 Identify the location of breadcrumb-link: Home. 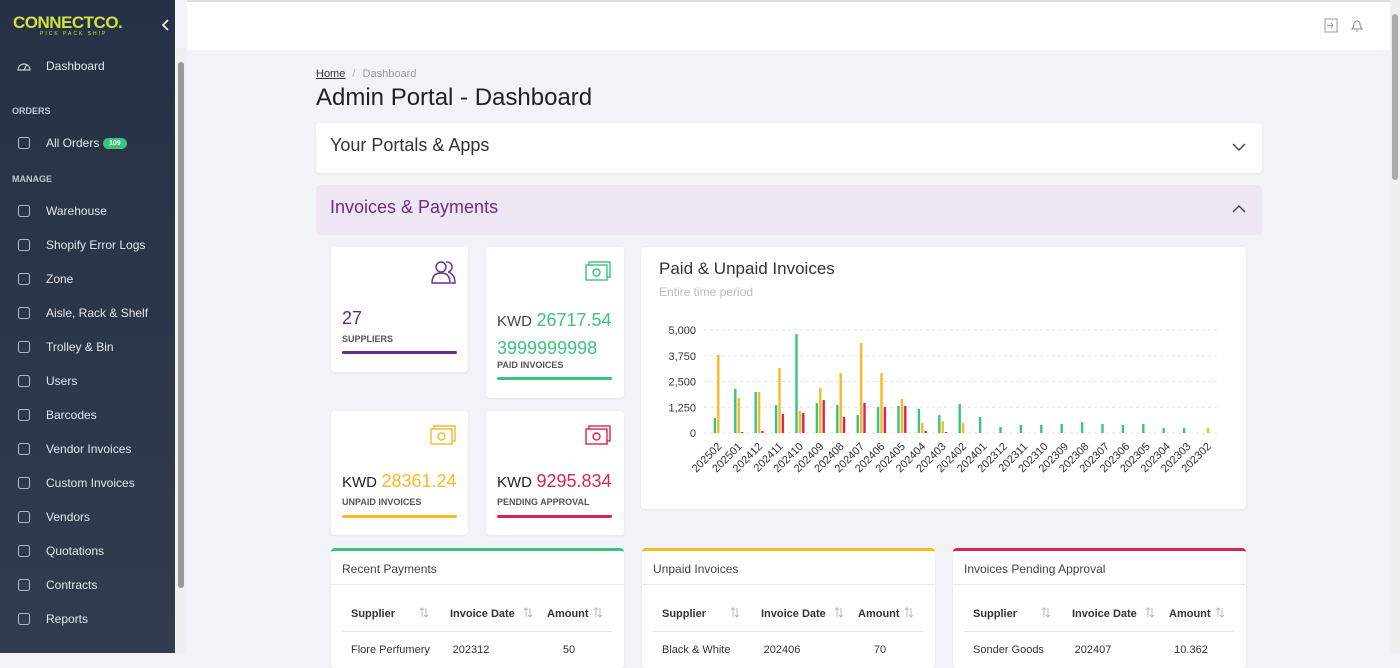
(331, 74).